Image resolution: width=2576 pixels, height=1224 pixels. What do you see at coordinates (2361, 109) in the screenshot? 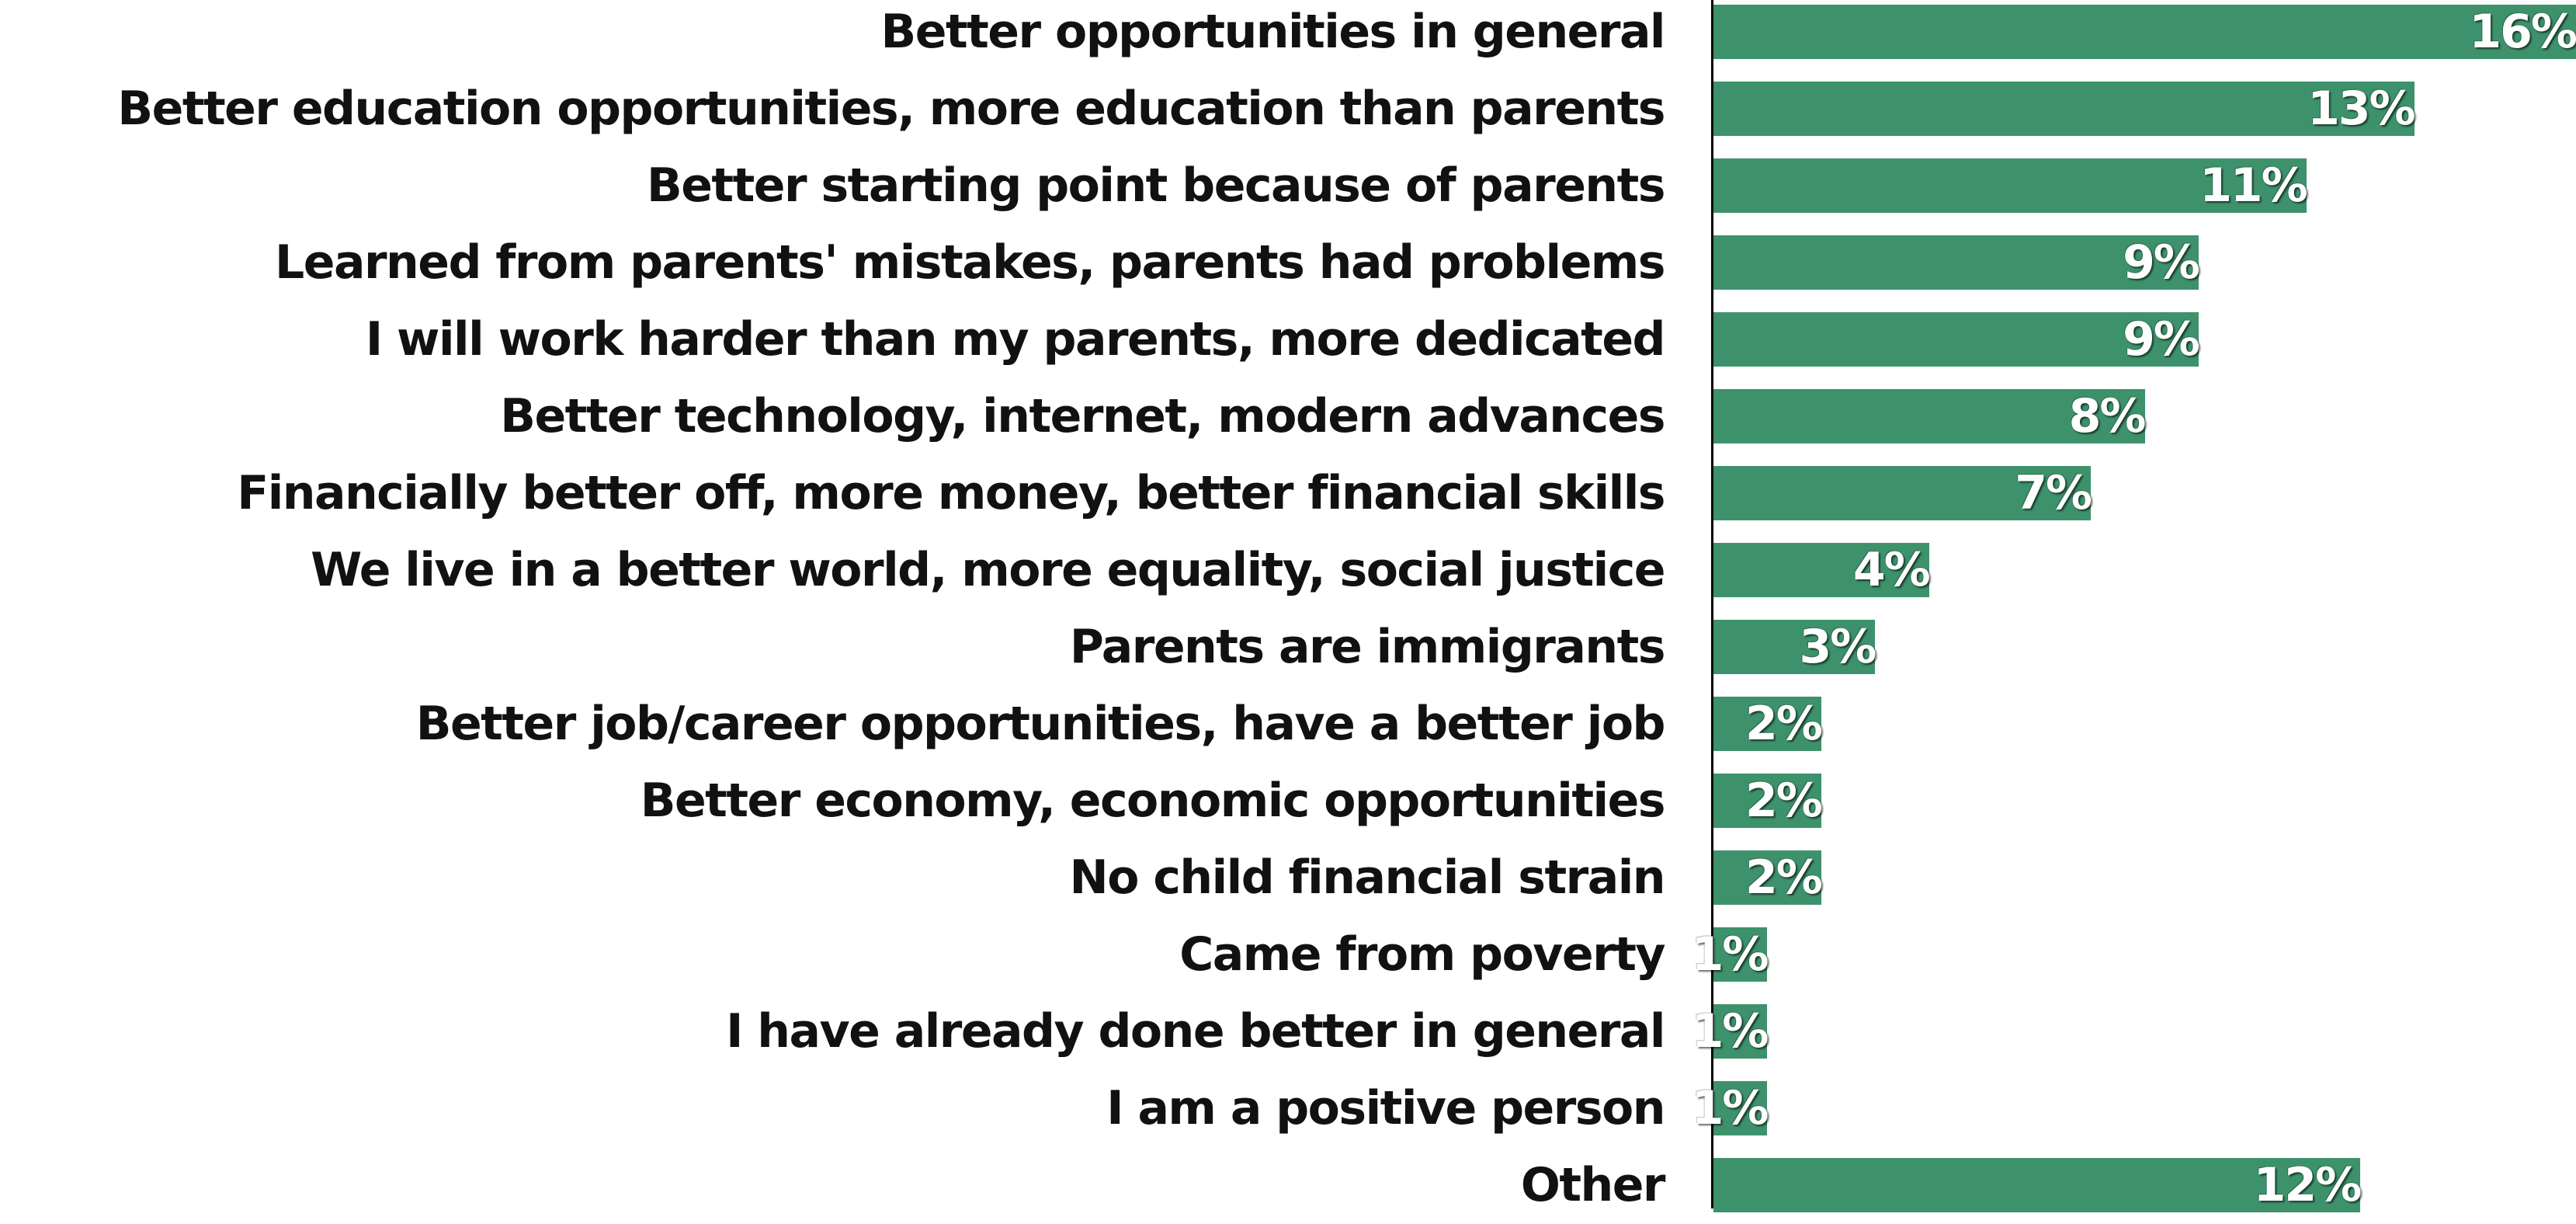
I see `value-label: 13%` at bounding box center [2361, 109].